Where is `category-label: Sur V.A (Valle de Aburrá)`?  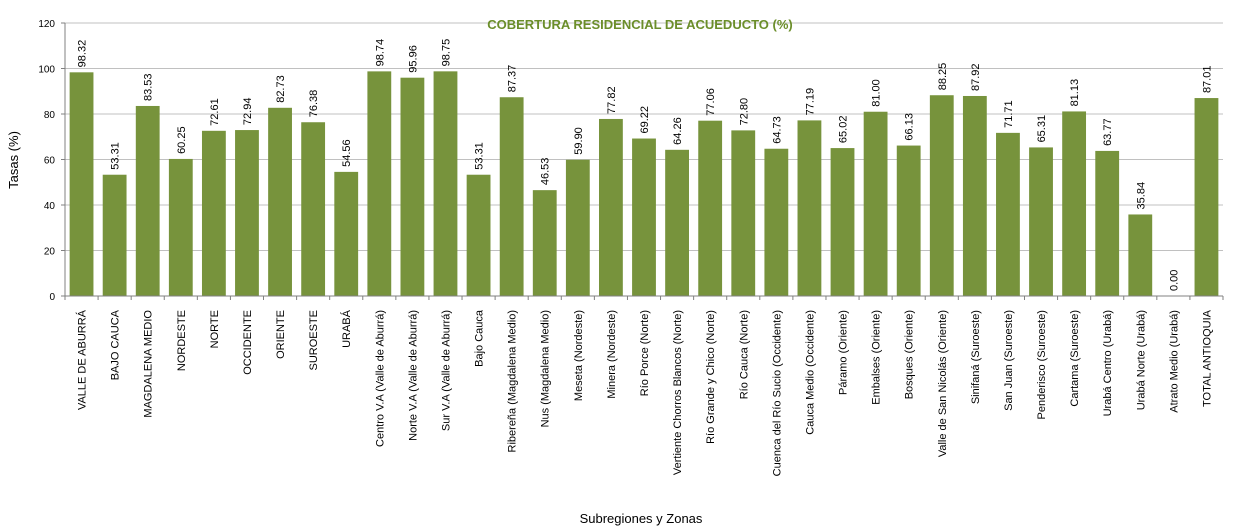 category-label: Sur V.A (Valle de Aburrá) is located at coordinates (446, 370).